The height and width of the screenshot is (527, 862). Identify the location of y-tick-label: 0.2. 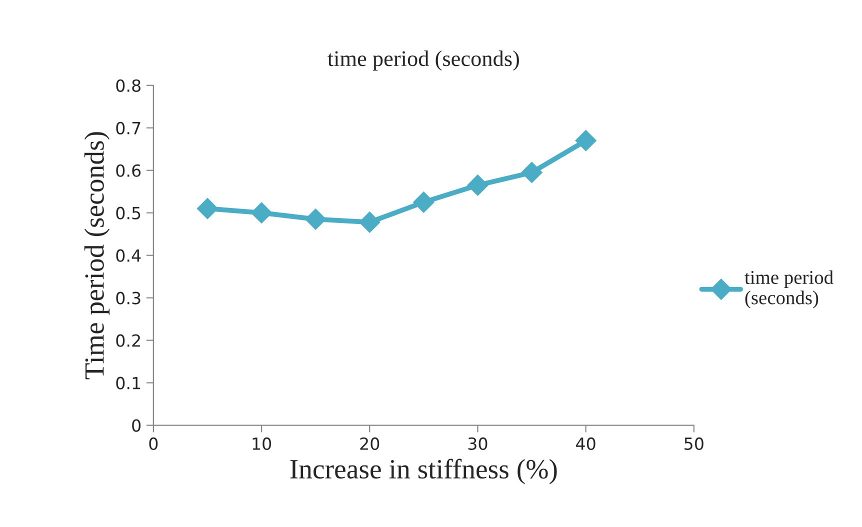
(128, 340).